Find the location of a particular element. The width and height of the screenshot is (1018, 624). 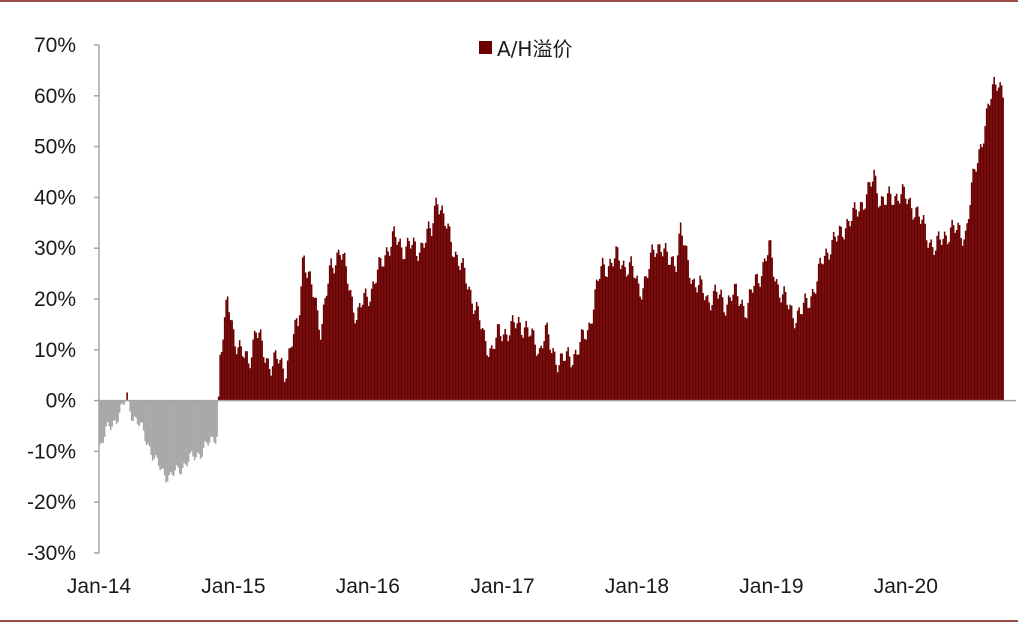

y-tick-label: 10% is located at coordinates (55, 350).